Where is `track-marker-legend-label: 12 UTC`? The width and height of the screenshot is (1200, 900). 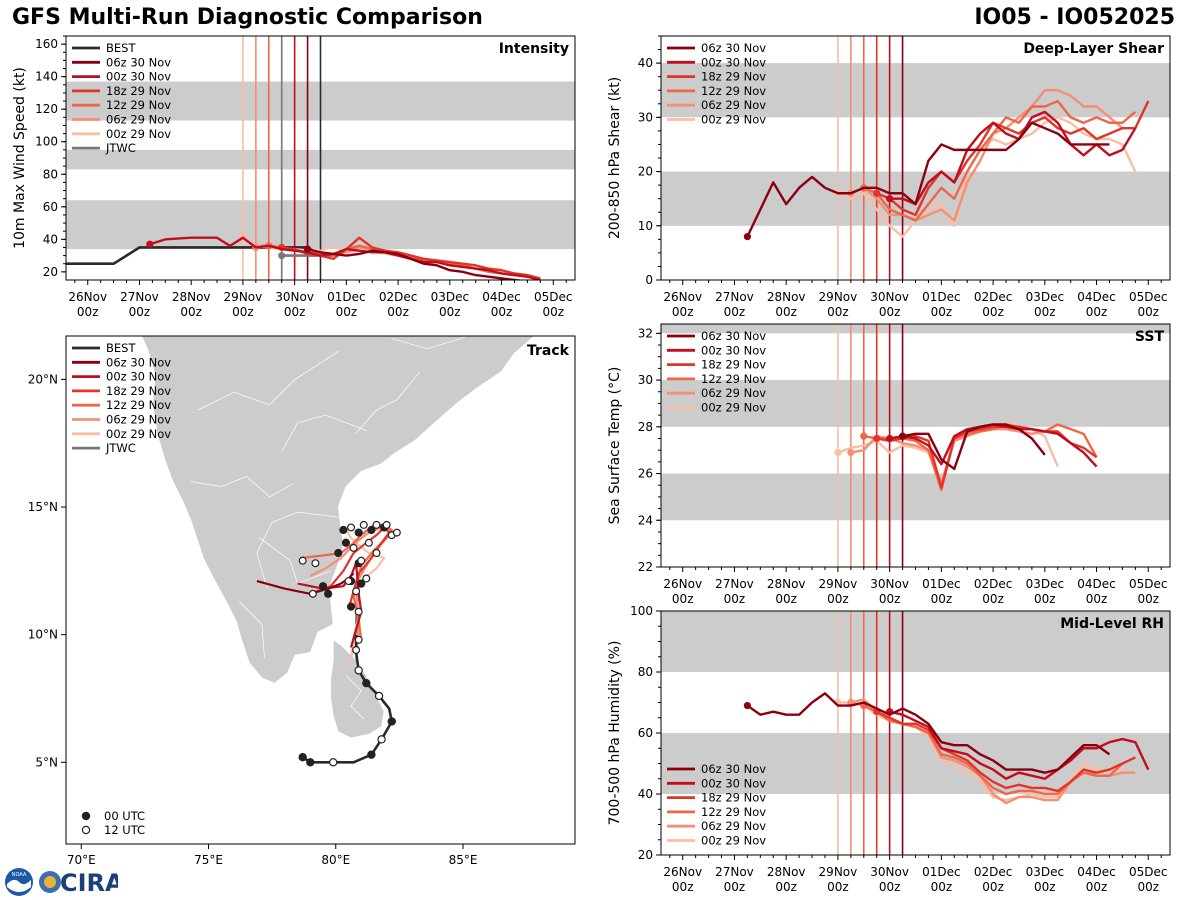 track-marker-legend-label: 12 UTC is located at coordinates (124, 830).